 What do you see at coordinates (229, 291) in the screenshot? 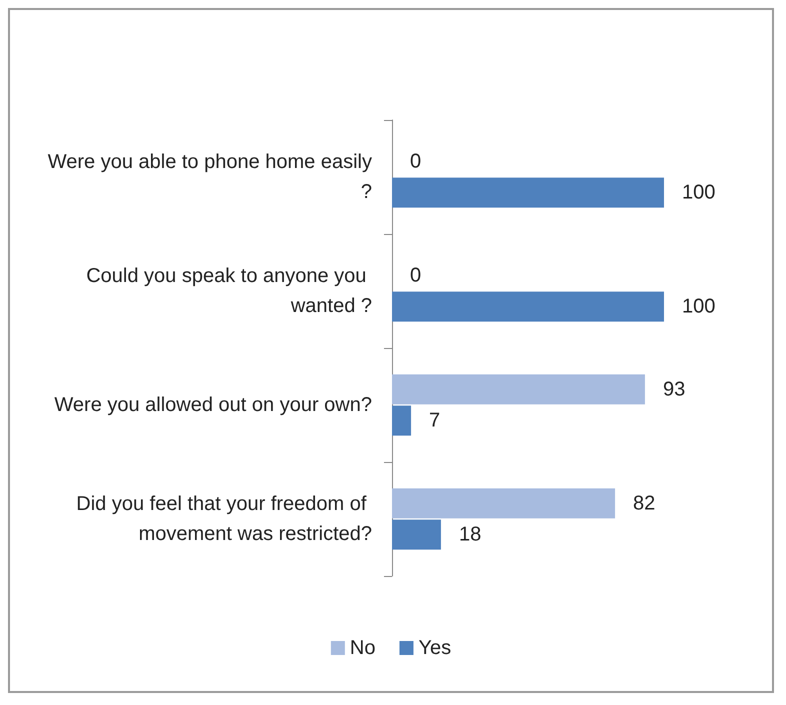
I see `y-tick-label: Could you speak to anyone you wanted ?` at bounding box center [229, 291].